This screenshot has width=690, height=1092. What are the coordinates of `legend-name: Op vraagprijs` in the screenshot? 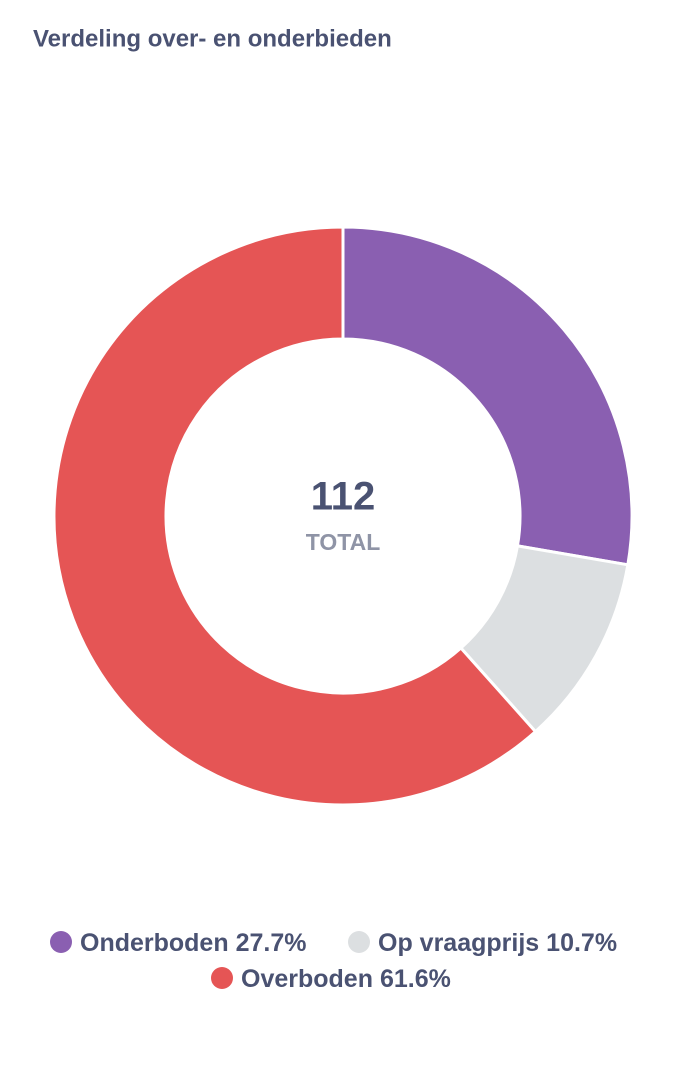 It's located at (458, 943).